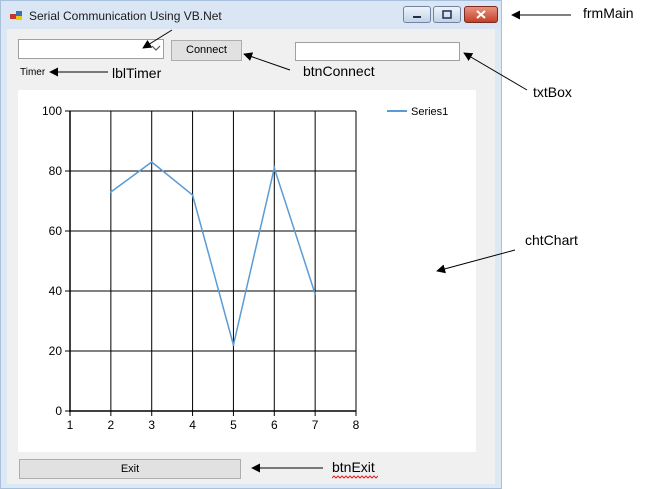 This screenshot has width=660, height=489. Describe the element at coordinates (377, 51) in the screenshot. I see `txt-box` at that location.